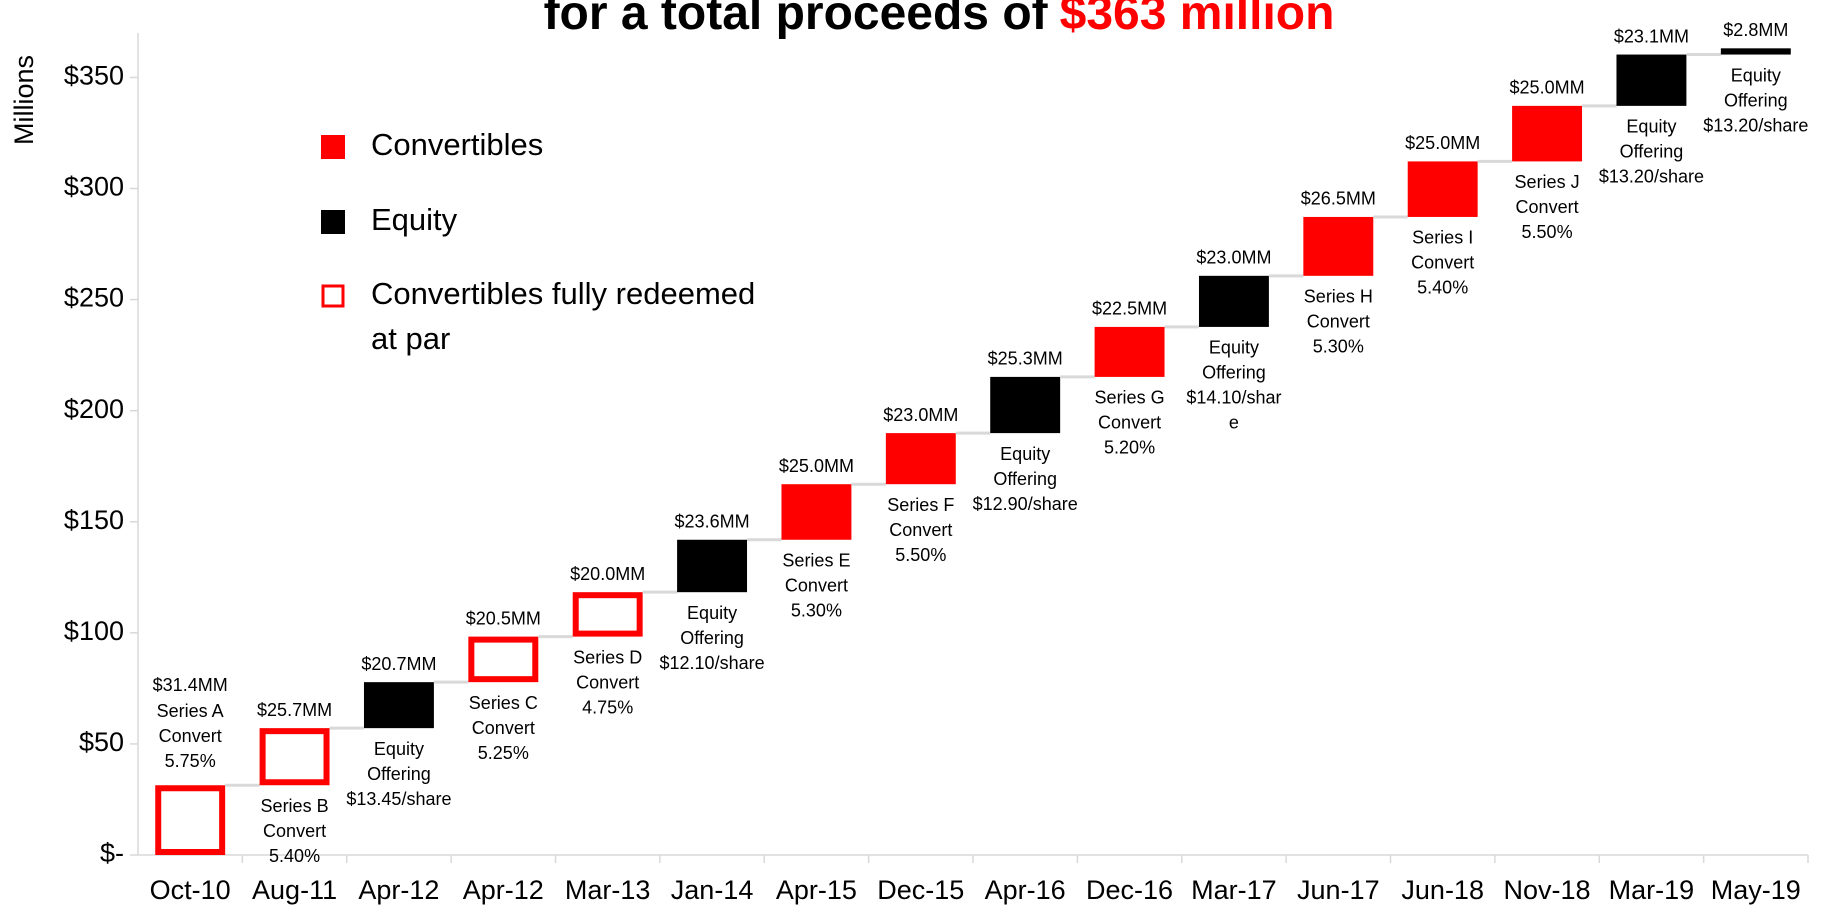 Image resolution: width=1831 pixels, height=921 pixels. Describe the element at coordinates (1129, 309) in the screenshot. I see `value-label: $22.5MM` at that location.